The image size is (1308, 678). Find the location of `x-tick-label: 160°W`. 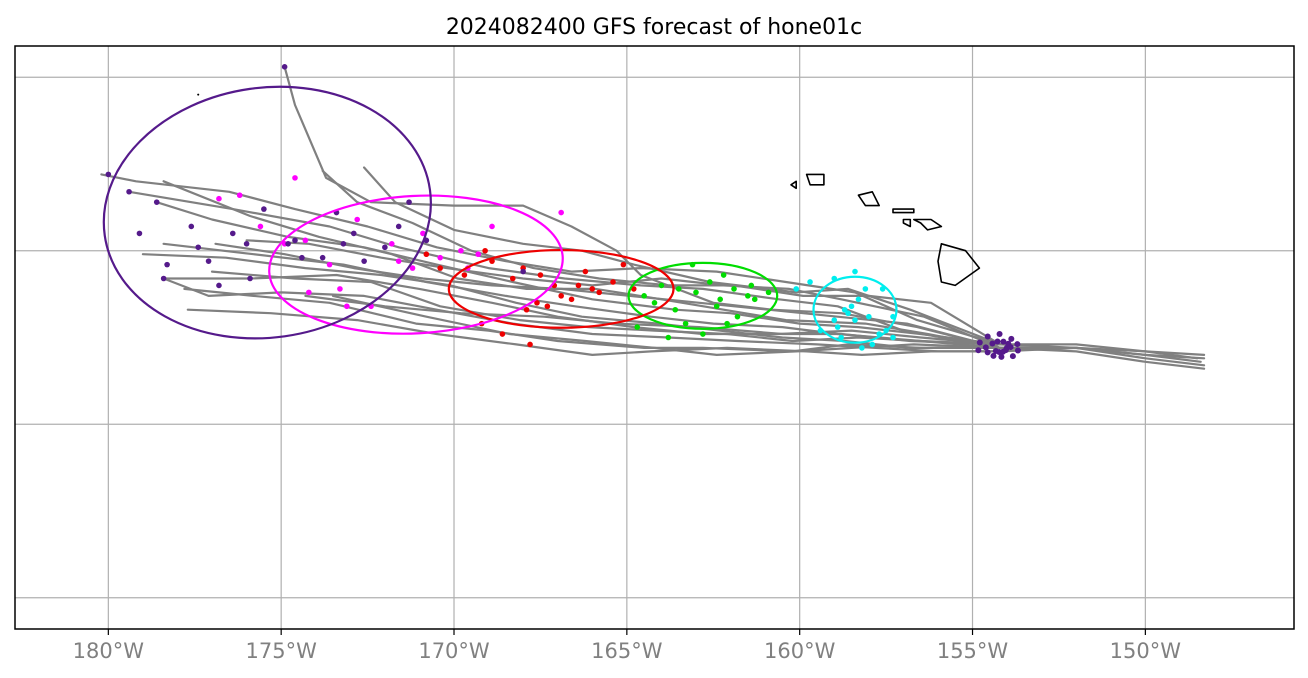

x-tick-label: 160°W is located at coordinates (800, 651).